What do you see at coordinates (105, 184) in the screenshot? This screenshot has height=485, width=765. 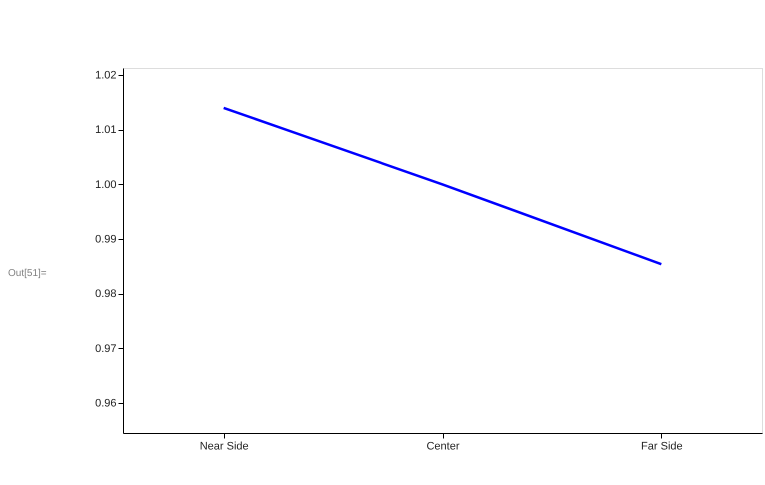 I see `y-tick-label: 1.00` at bounding box center [105, 184].